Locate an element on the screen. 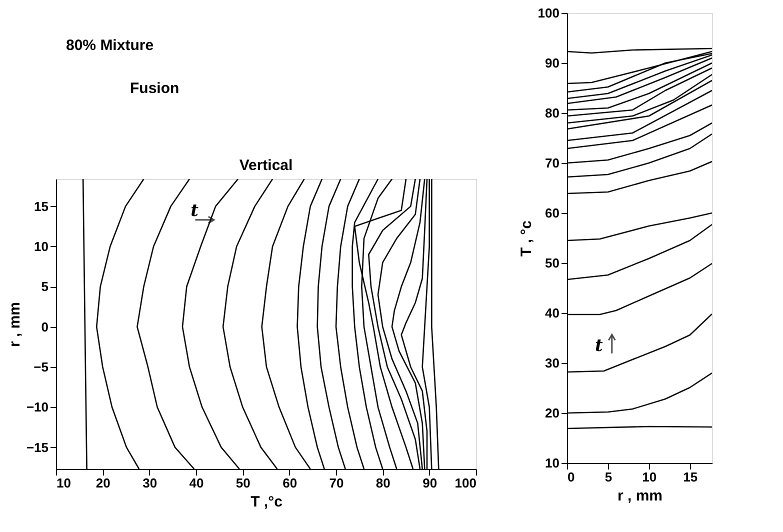 This screenshot has height=532, width=783. x-tick-label: 50 is located at coordinates (243, 483).